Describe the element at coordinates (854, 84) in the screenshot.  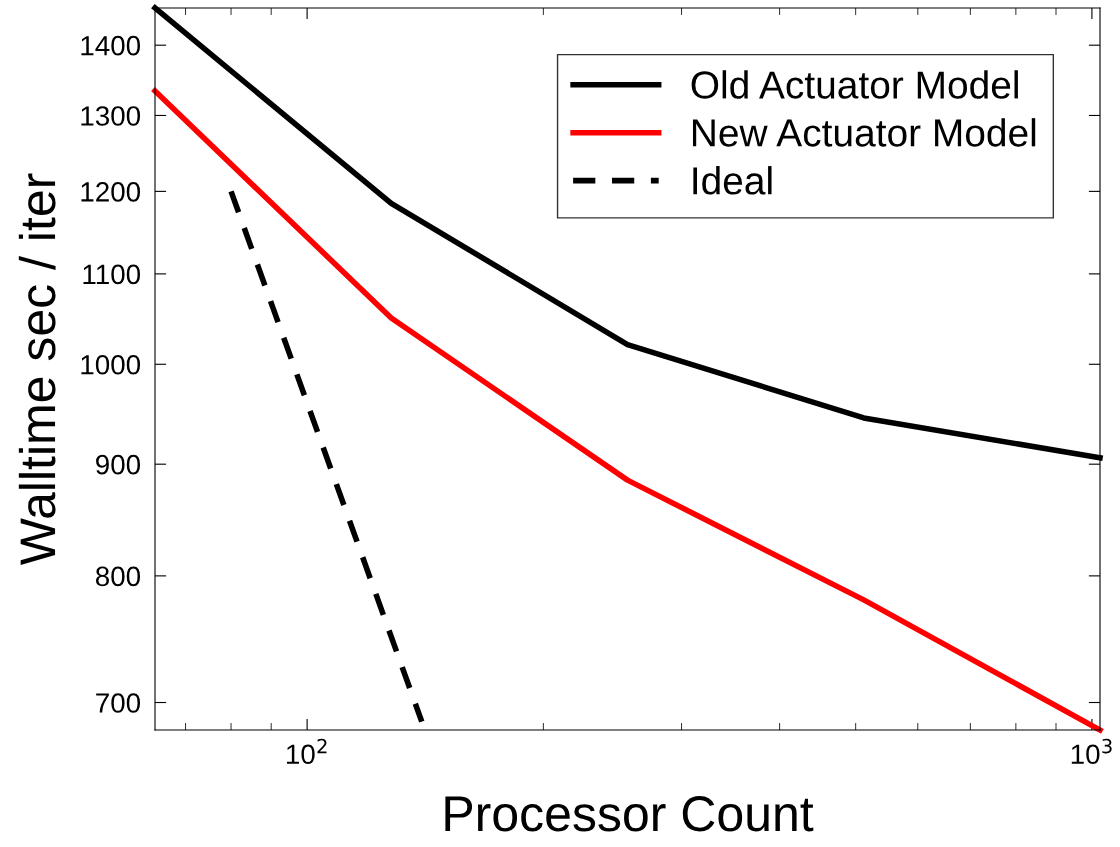
I see `legend-label: Old Actuator Model` at that location.